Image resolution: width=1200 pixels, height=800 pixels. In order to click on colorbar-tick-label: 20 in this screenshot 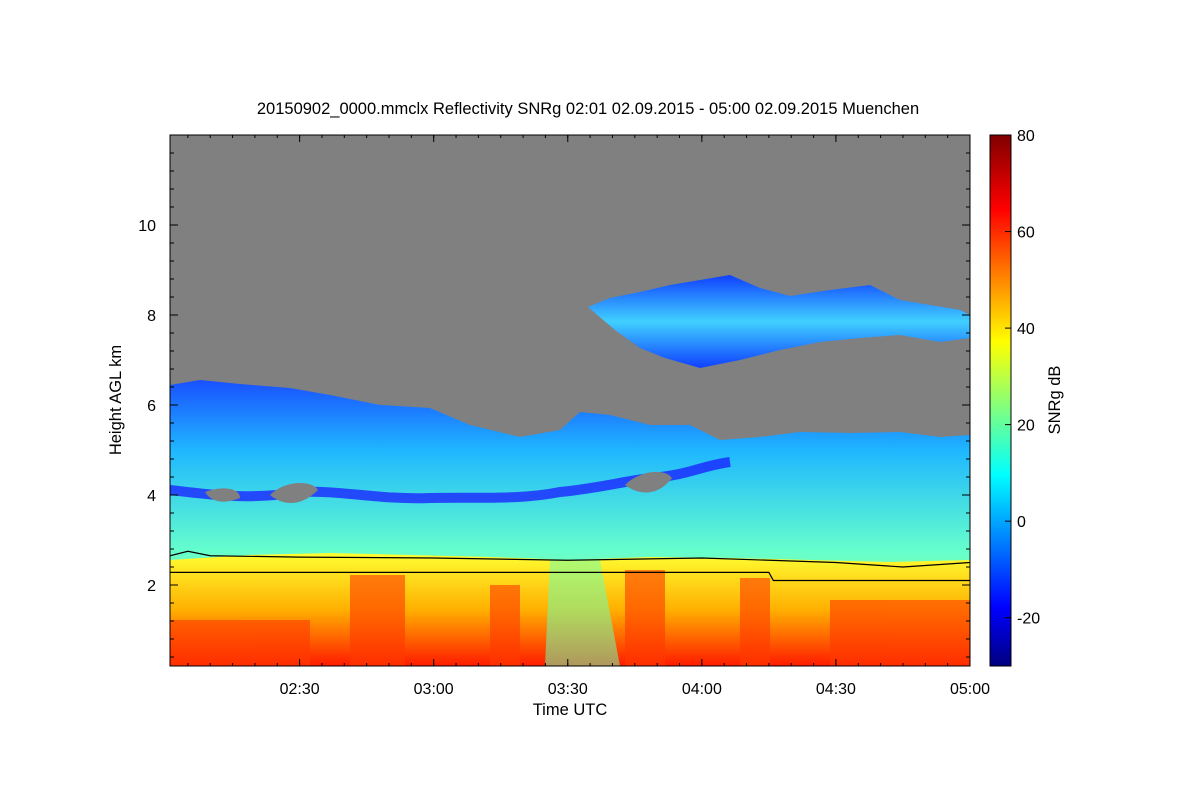, I will do `click(1026, 426)`.